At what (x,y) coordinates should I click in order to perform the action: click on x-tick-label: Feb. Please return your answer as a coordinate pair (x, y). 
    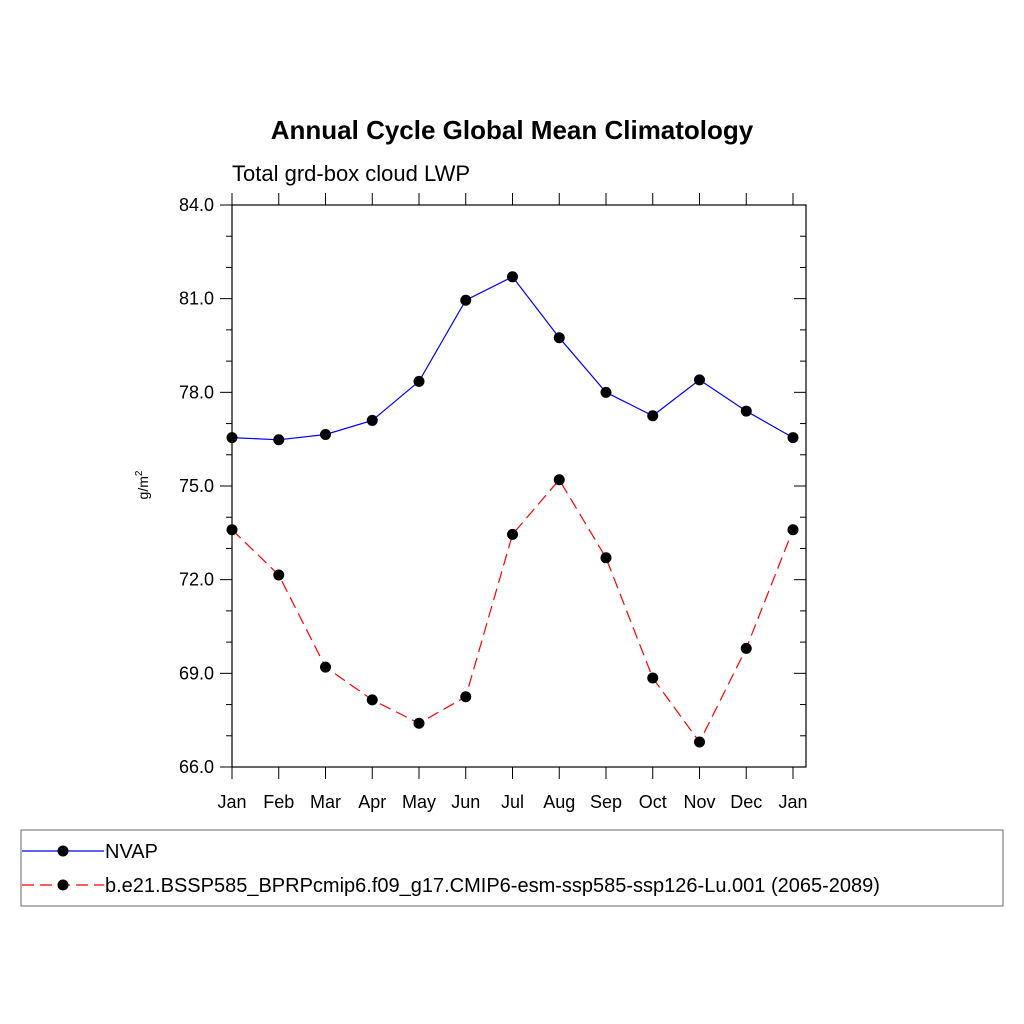
    Looking at the image, I should click on (278, 802).